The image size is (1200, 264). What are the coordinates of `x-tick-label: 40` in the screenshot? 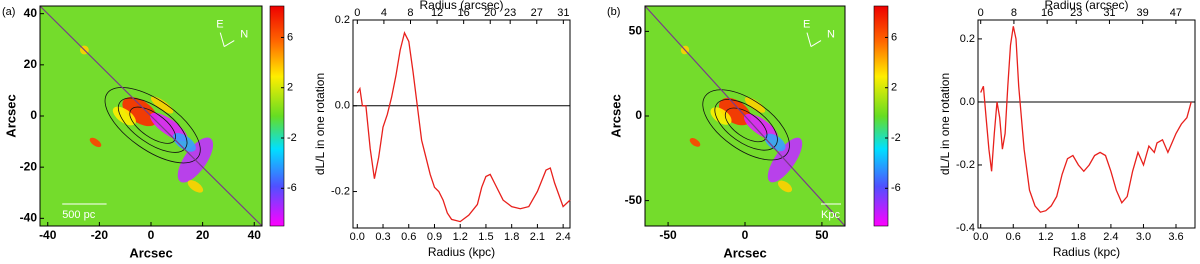 It's located at (255, 235).